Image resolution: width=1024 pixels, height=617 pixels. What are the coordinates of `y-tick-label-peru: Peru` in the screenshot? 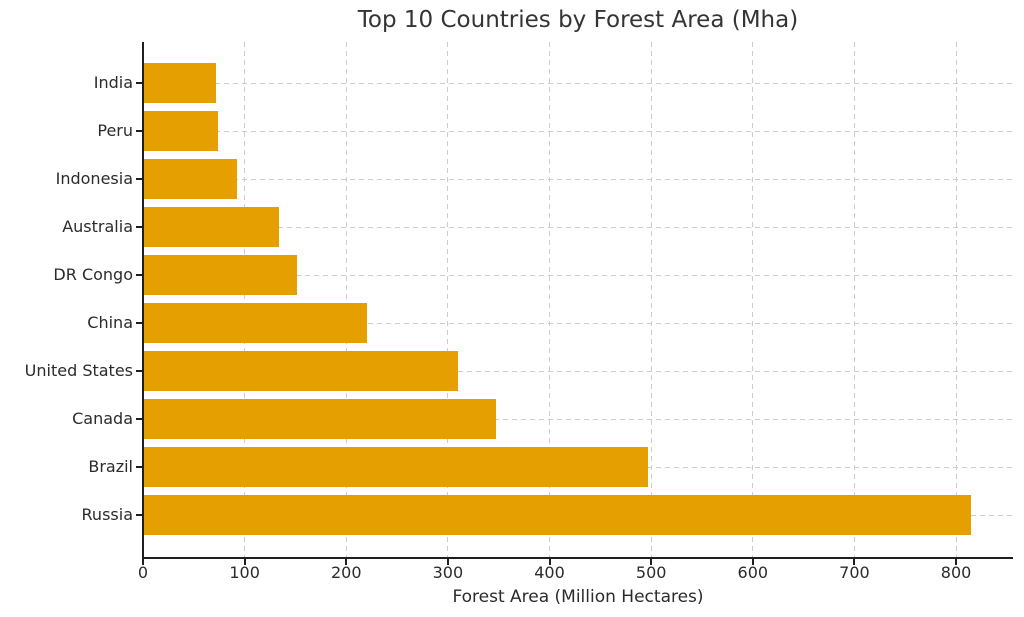 It's located at (115, 130).